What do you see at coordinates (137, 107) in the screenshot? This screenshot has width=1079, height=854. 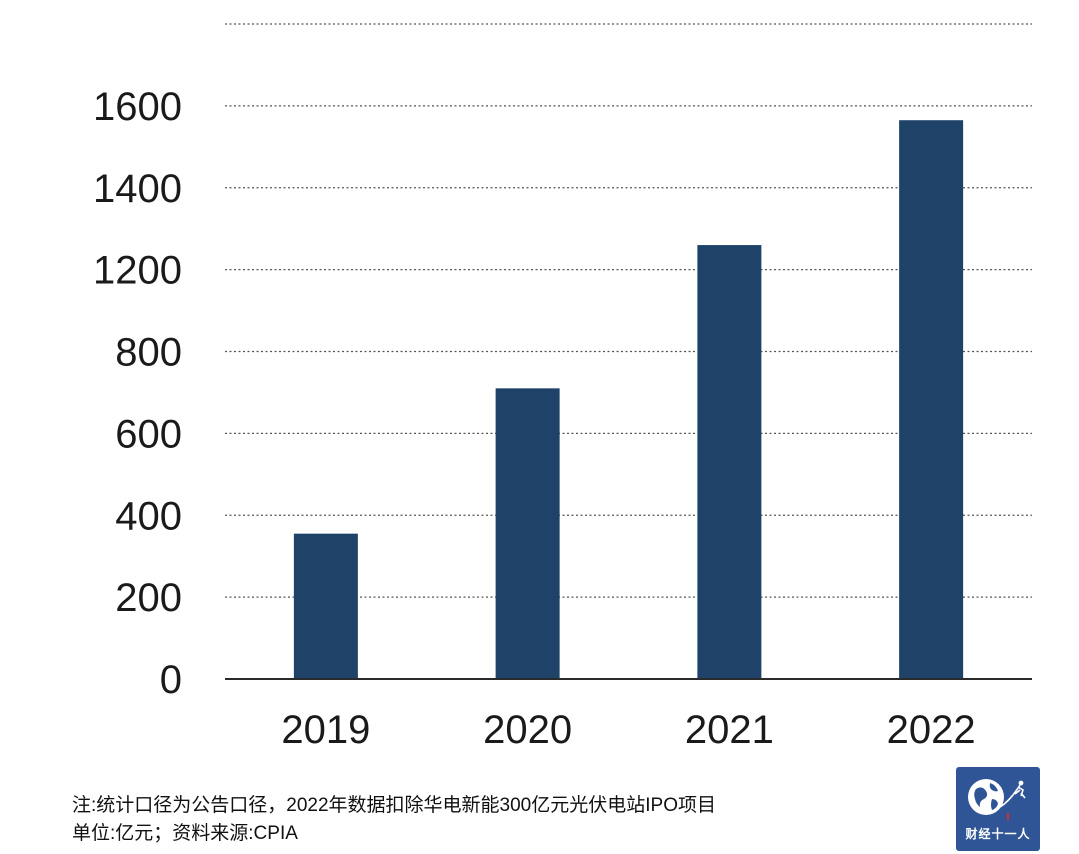 I see `y-tick-label: 1600` at bounding box center [137, 107].